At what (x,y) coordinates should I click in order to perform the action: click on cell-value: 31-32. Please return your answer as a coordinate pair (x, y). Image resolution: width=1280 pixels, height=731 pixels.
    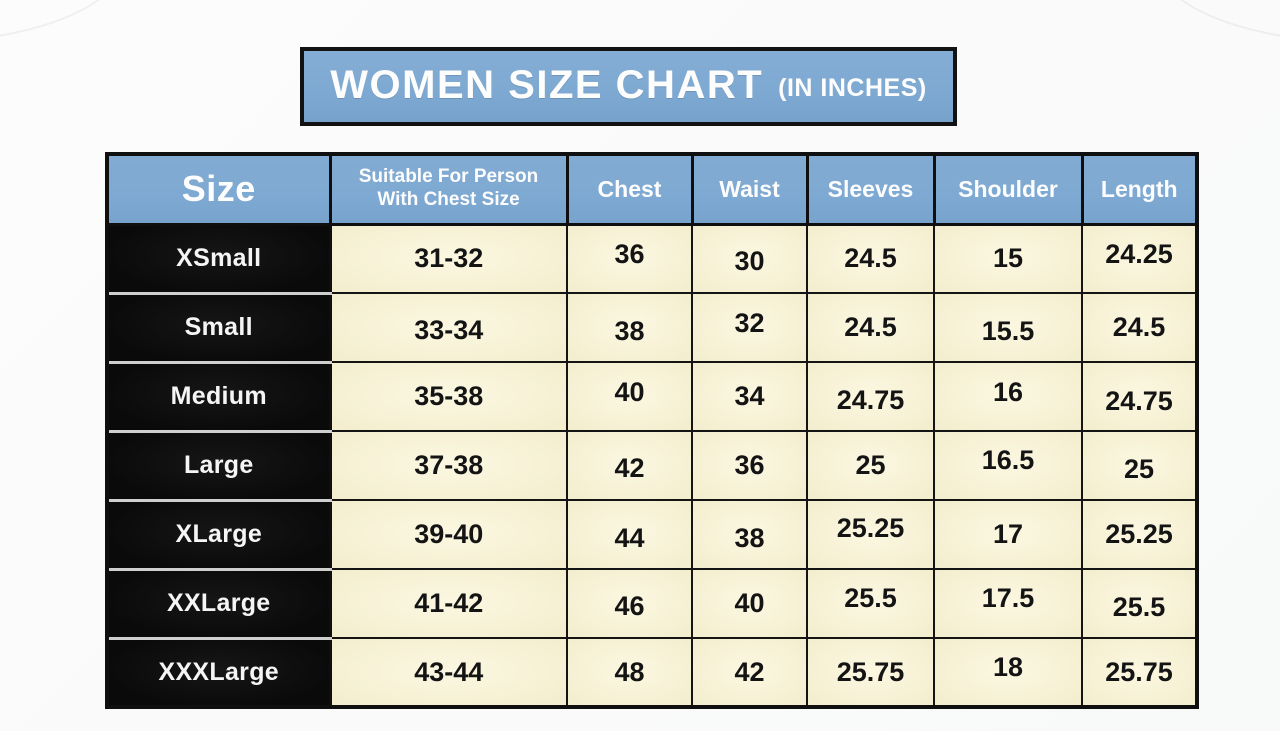
    Looking at the image, I should click on (448, 258).